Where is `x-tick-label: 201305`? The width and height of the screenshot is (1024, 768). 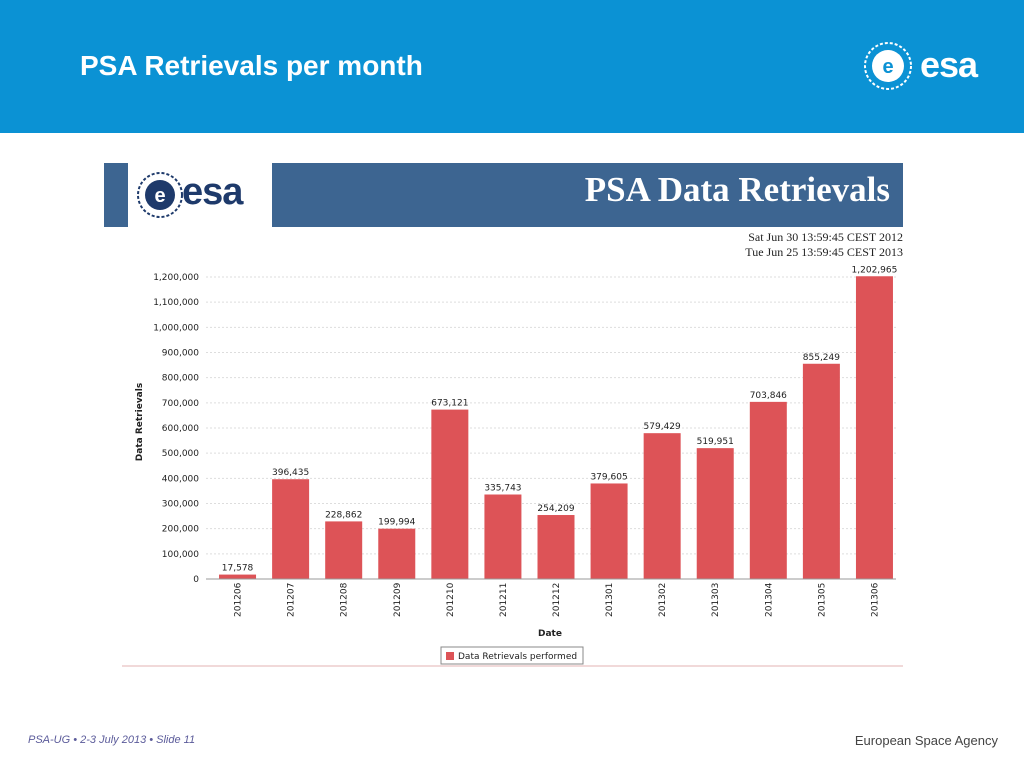
x-tick-label: 201305 is located at coordinates (822, 600).